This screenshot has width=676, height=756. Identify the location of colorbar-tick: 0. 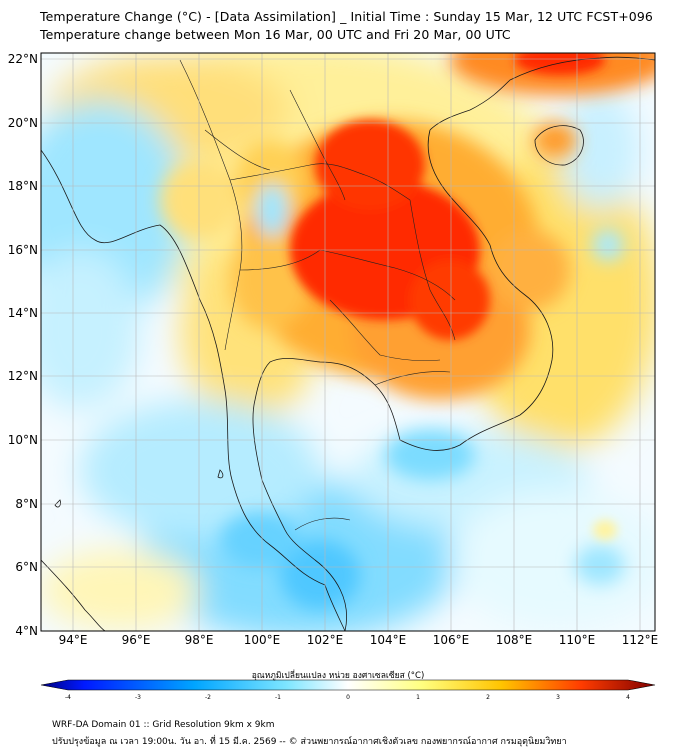
(348, 697).